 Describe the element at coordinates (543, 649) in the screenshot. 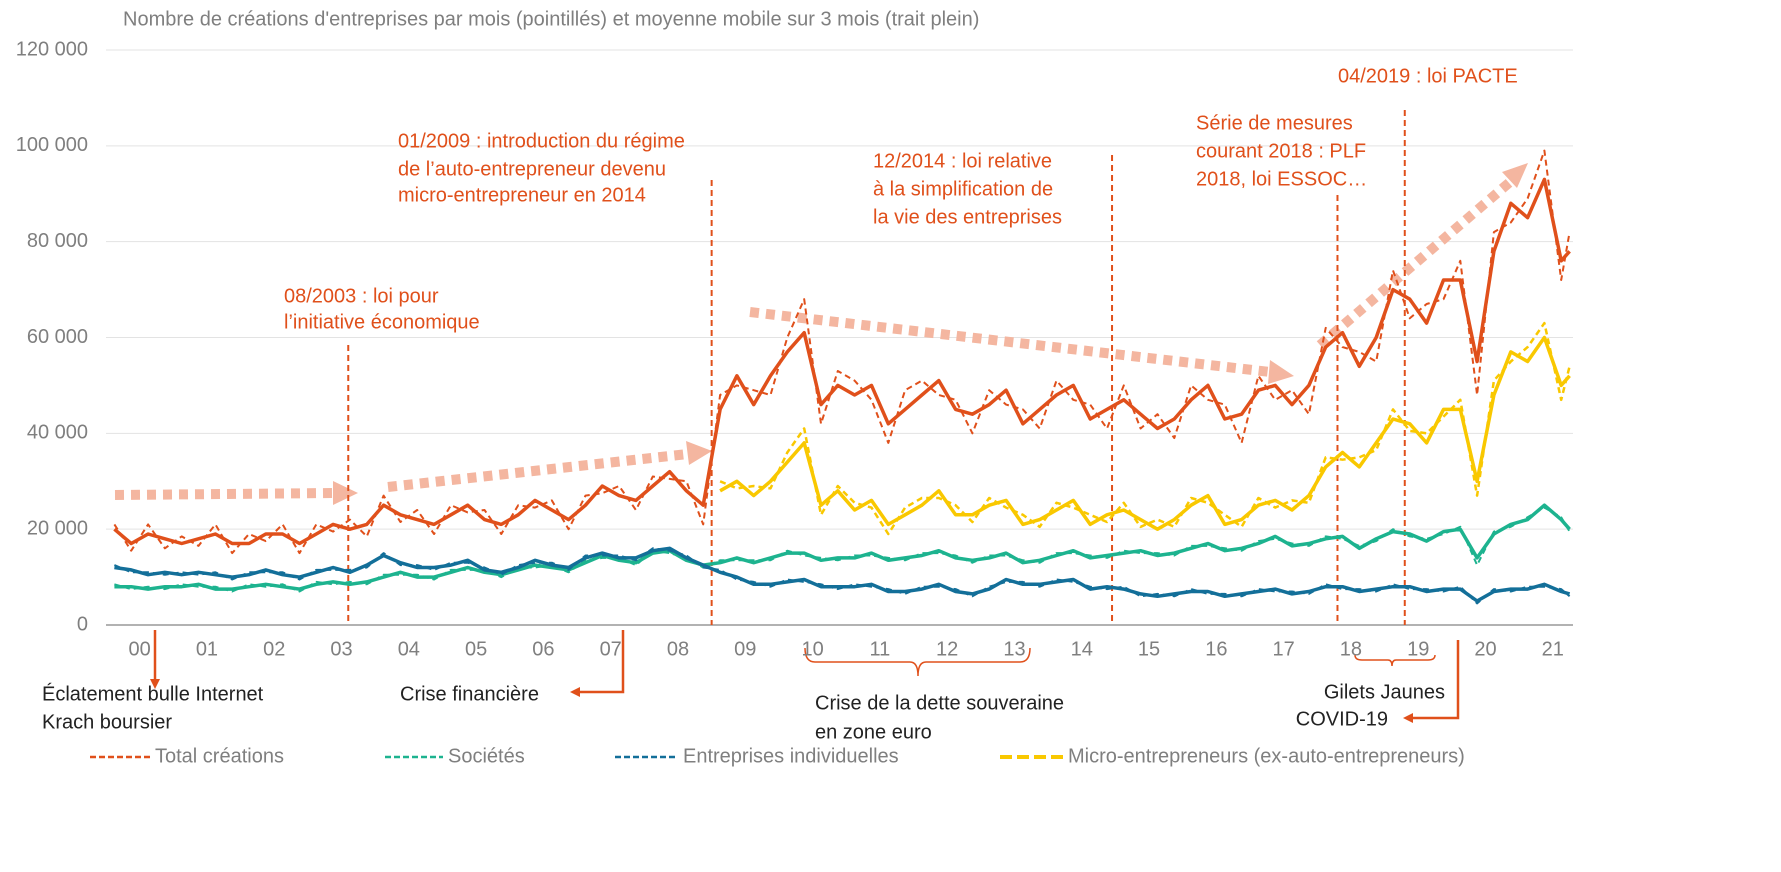

I see `x-tick-label: 06` at that location.